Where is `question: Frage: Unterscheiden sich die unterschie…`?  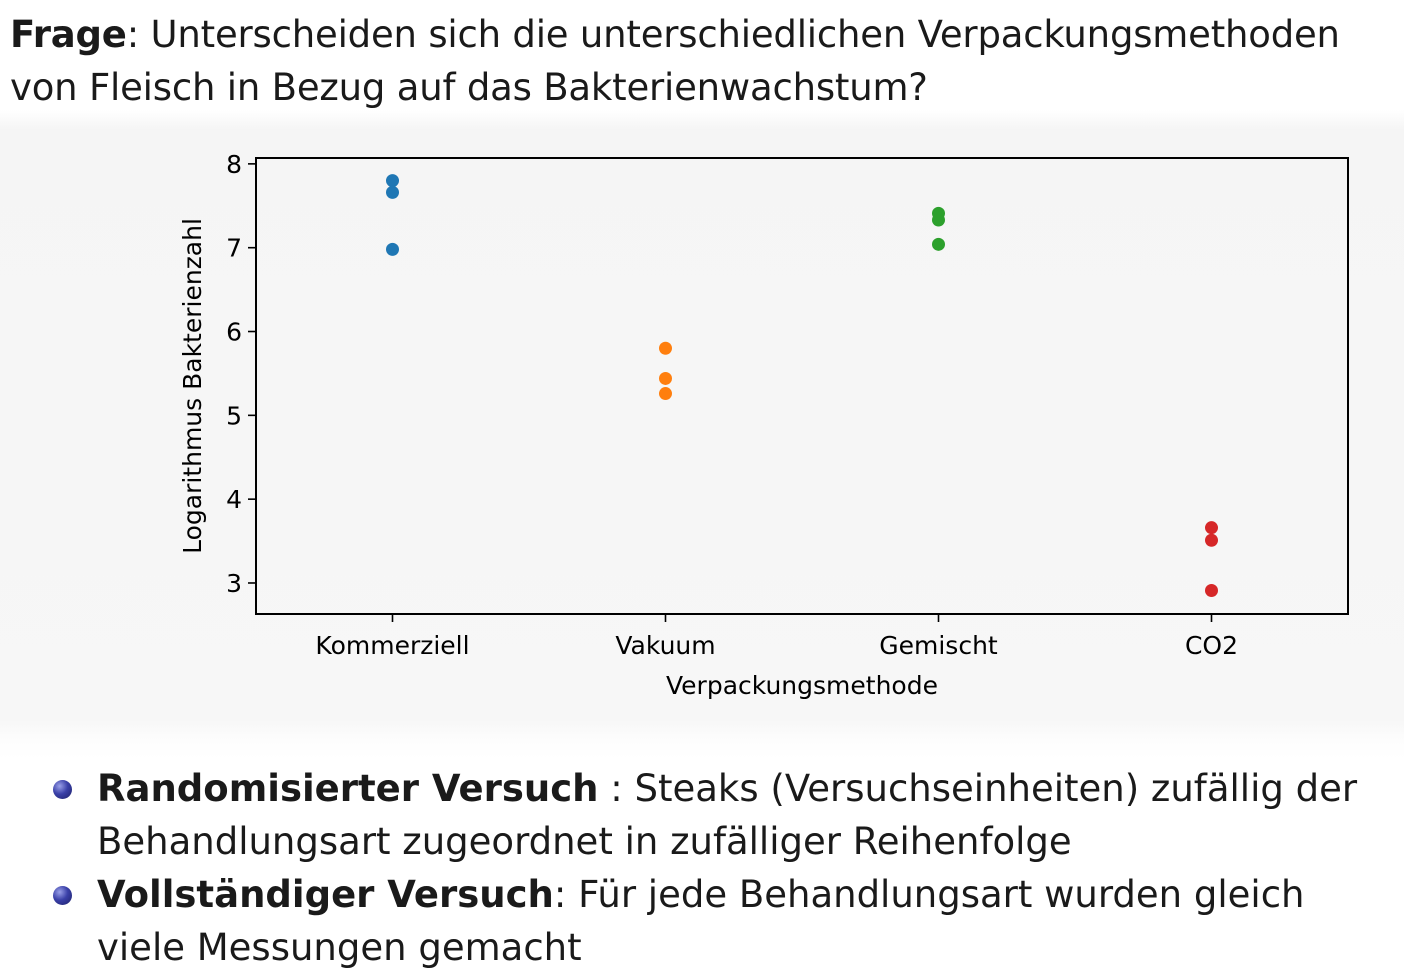
question: Frage: Unterscheiden sich die unterschie… is located at coordinates (705, 61).